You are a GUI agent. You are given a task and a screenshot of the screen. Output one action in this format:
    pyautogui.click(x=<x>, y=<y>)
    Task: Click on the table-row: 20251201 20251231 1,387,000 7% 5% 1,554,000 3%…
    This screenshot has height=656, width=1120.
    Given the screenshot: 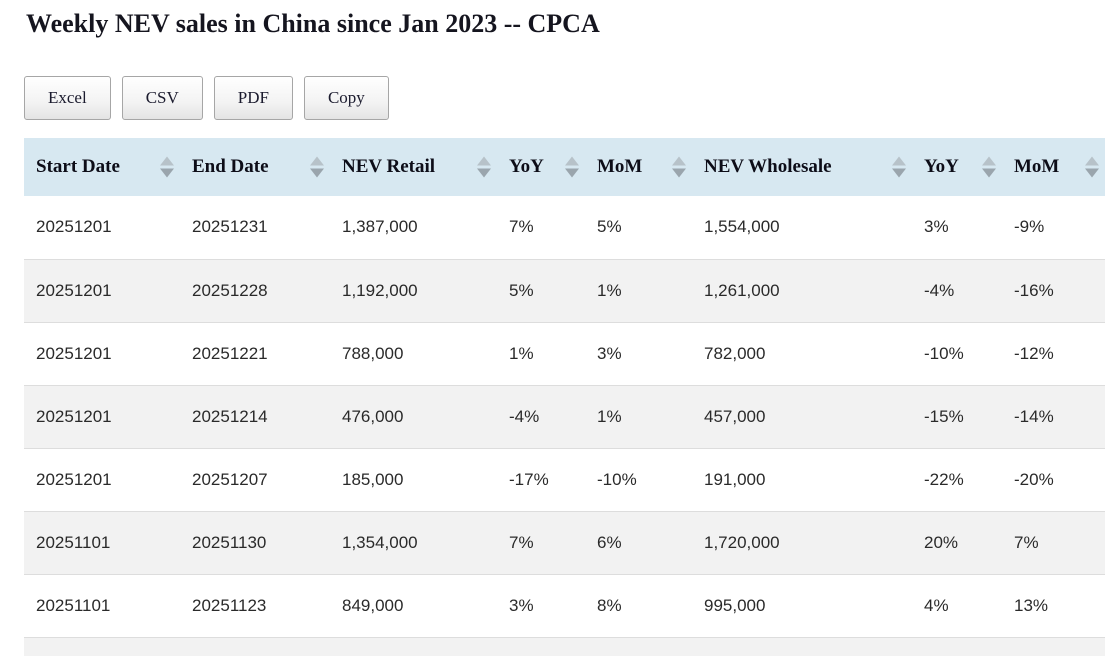 What is the action you would take?
    pyautogui.click(x=564, y=227)
    